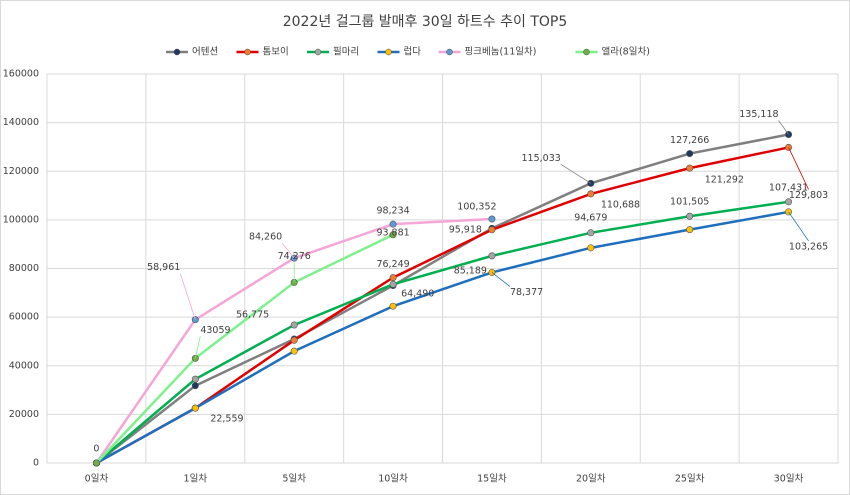 This screenshot has height=495, width=850. Describe the element at coordinates (526, 292) in the screenshot. I see `data-label: 78,377` at that location.